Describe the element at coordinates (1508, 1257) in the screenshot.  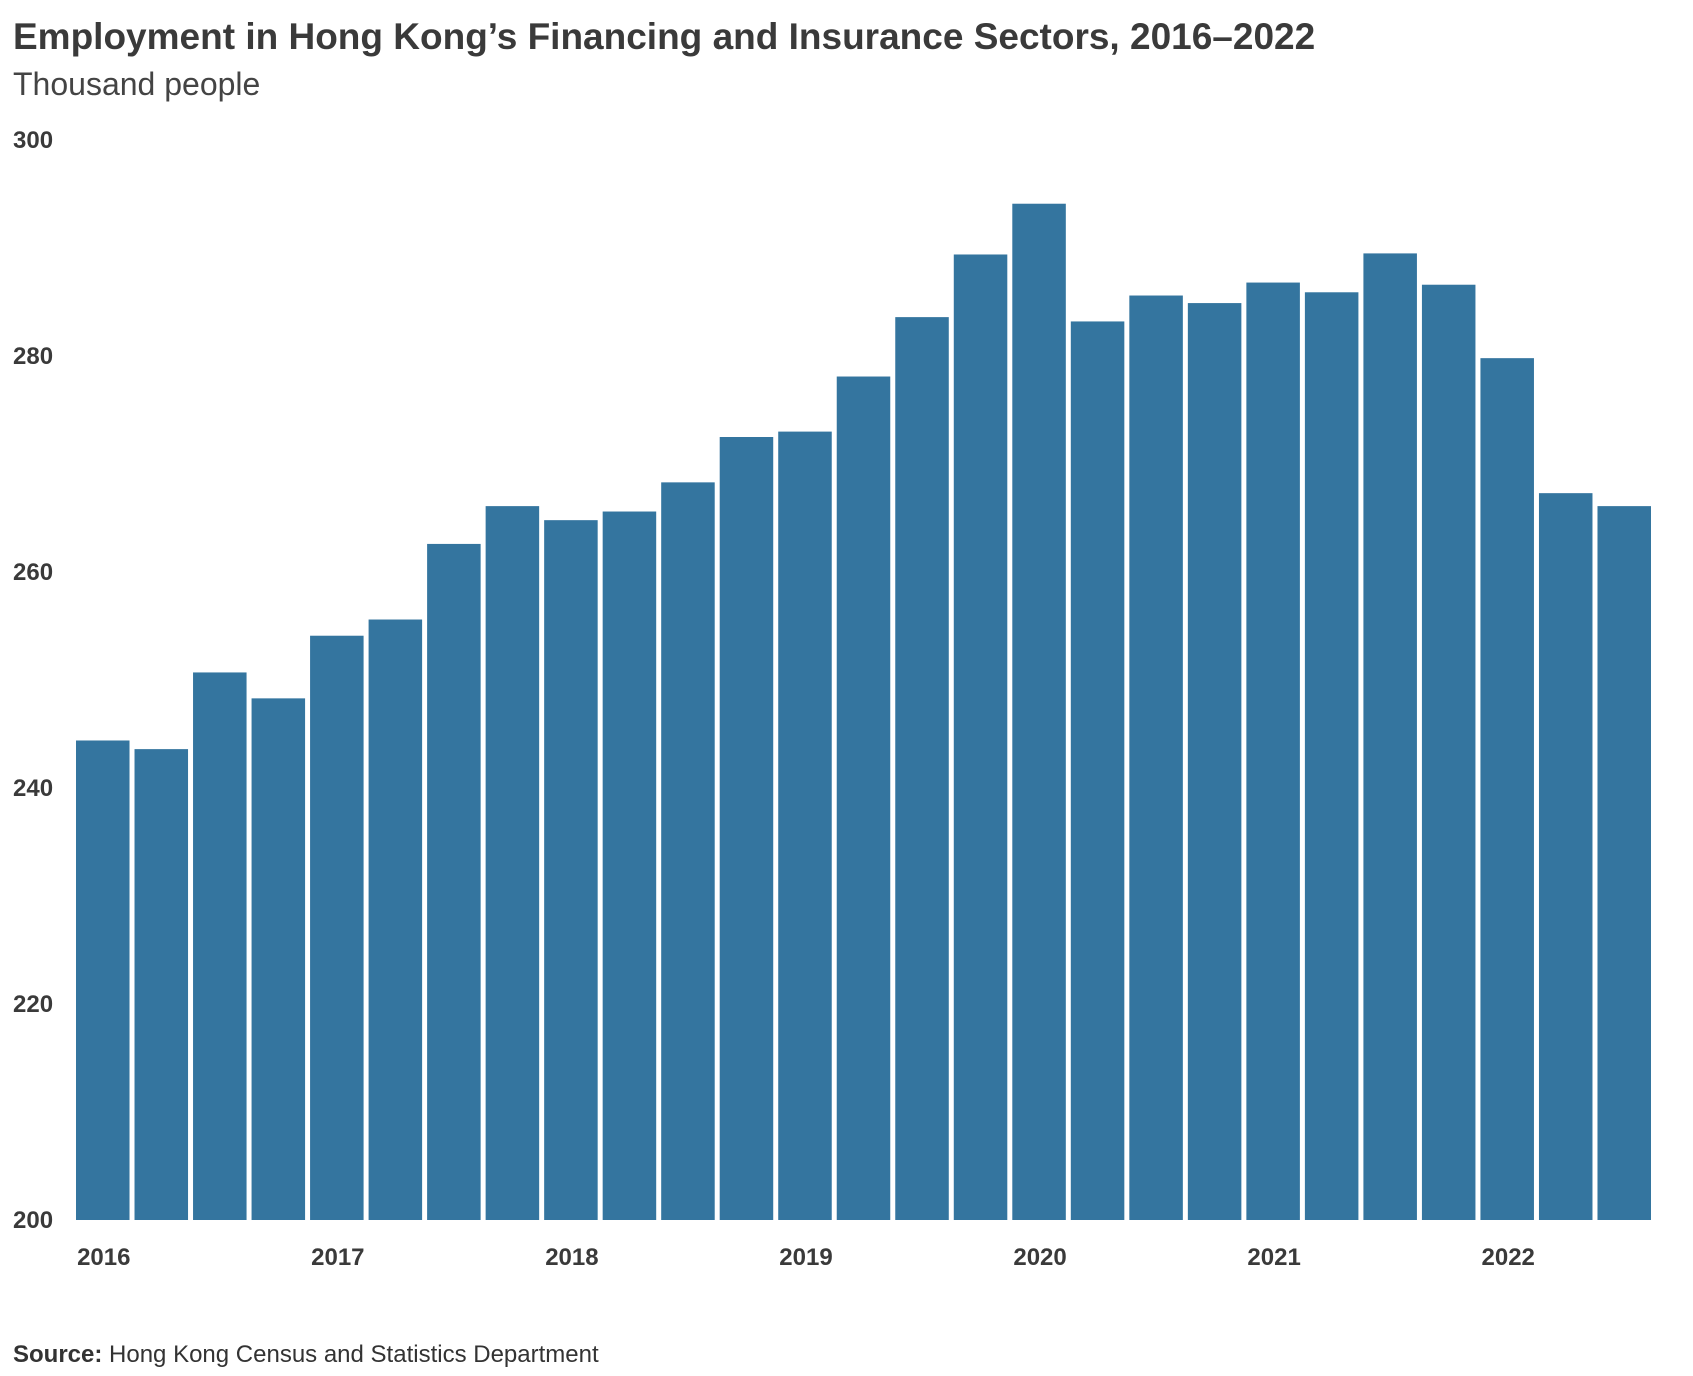
I see `x-tick-label: 2022` at that location.